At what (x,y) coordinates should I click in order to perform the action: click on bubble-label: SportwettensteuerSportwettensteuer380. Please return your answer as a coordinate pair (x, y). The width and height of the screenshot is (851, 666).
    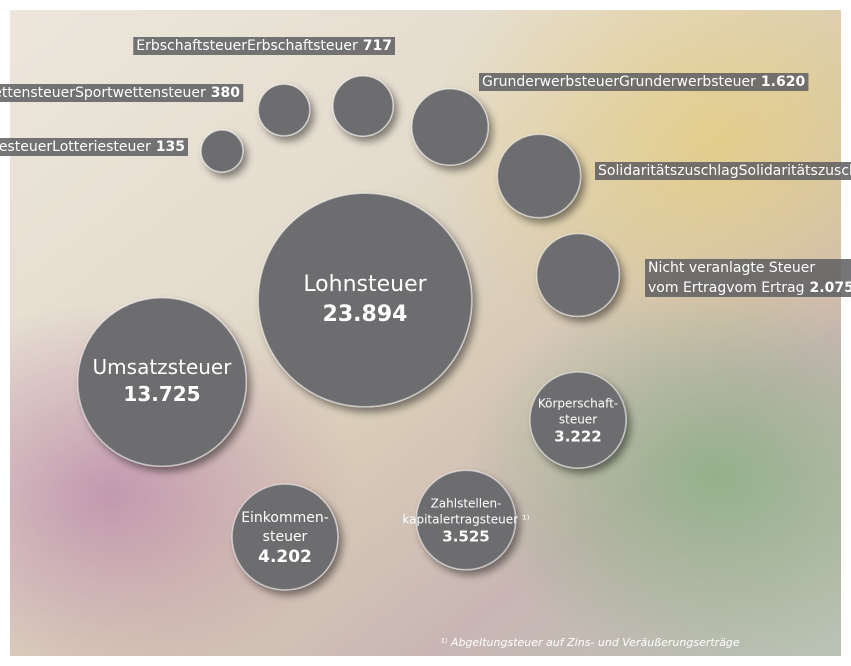
    Looking at the image, I should click on (120, 93).